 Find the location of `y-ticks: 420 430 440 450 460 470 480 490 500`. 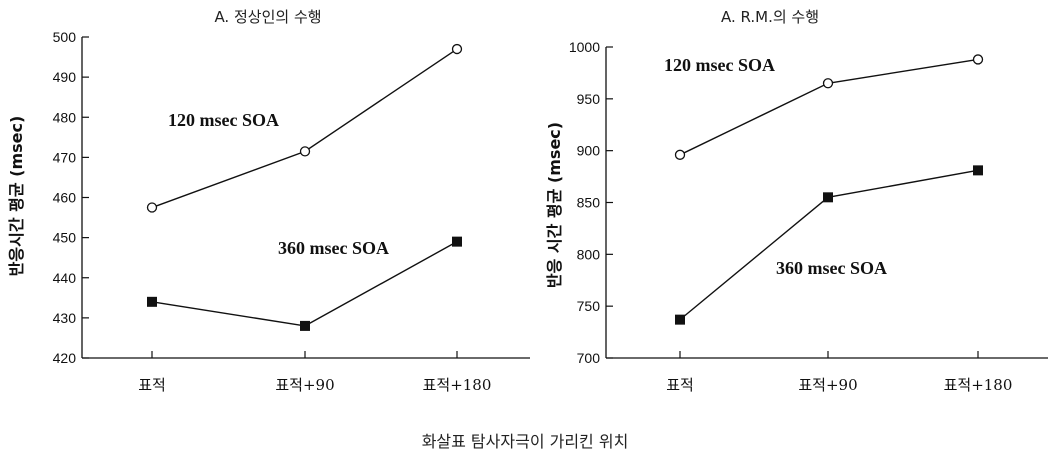

y-ticks: 420 430 440 450 460 470 480 490 500 is located at coordinates (71, 197).